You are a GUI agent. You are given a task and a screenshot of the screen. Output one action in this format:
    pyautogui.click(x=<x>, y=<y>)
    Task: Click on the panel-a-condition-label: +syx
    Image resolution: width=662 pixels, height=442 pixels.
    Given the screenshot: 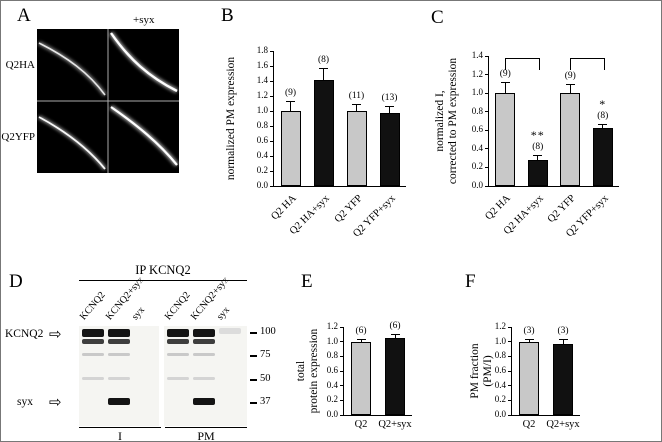 What is the action you would take?
    pyautogui.click(x=144, y=20)
    